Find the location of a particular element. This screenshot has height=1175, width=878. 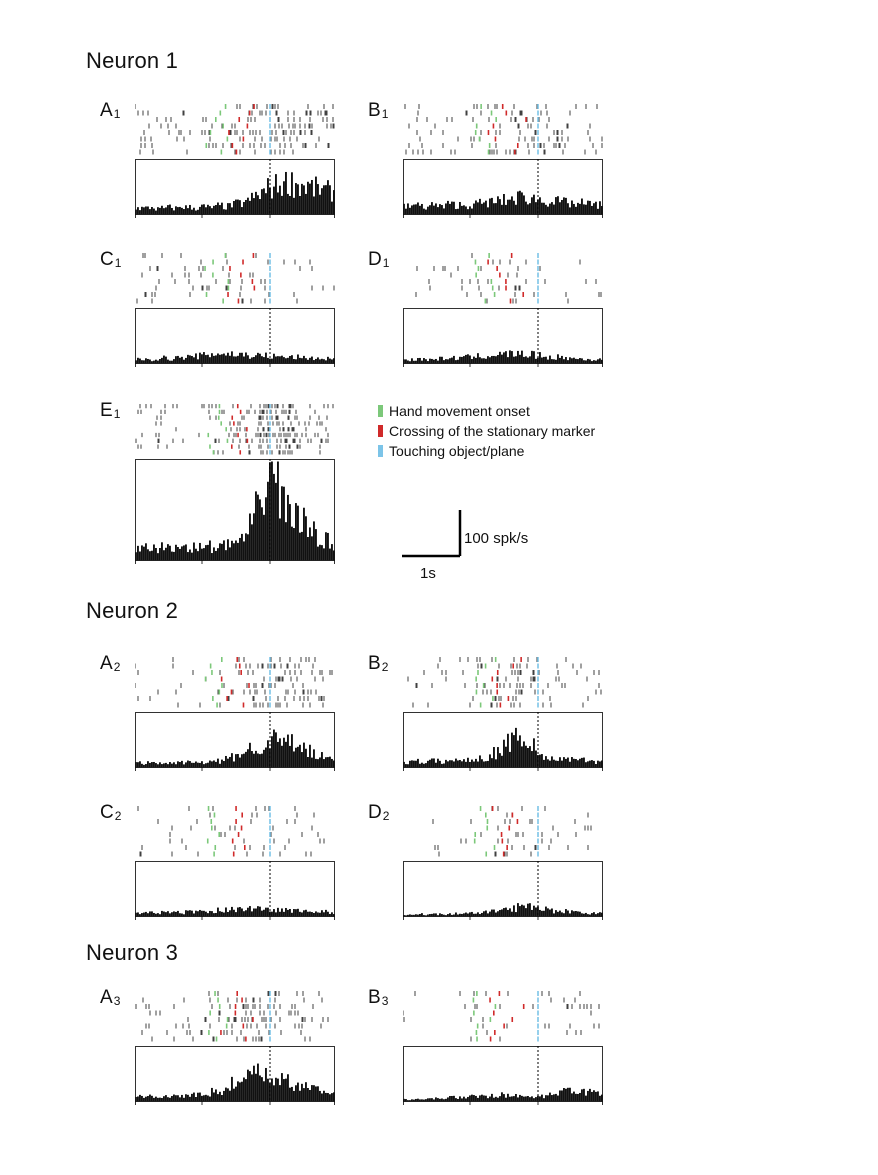

legend-label: Touching object/plane is located at coordinates (457, 451).